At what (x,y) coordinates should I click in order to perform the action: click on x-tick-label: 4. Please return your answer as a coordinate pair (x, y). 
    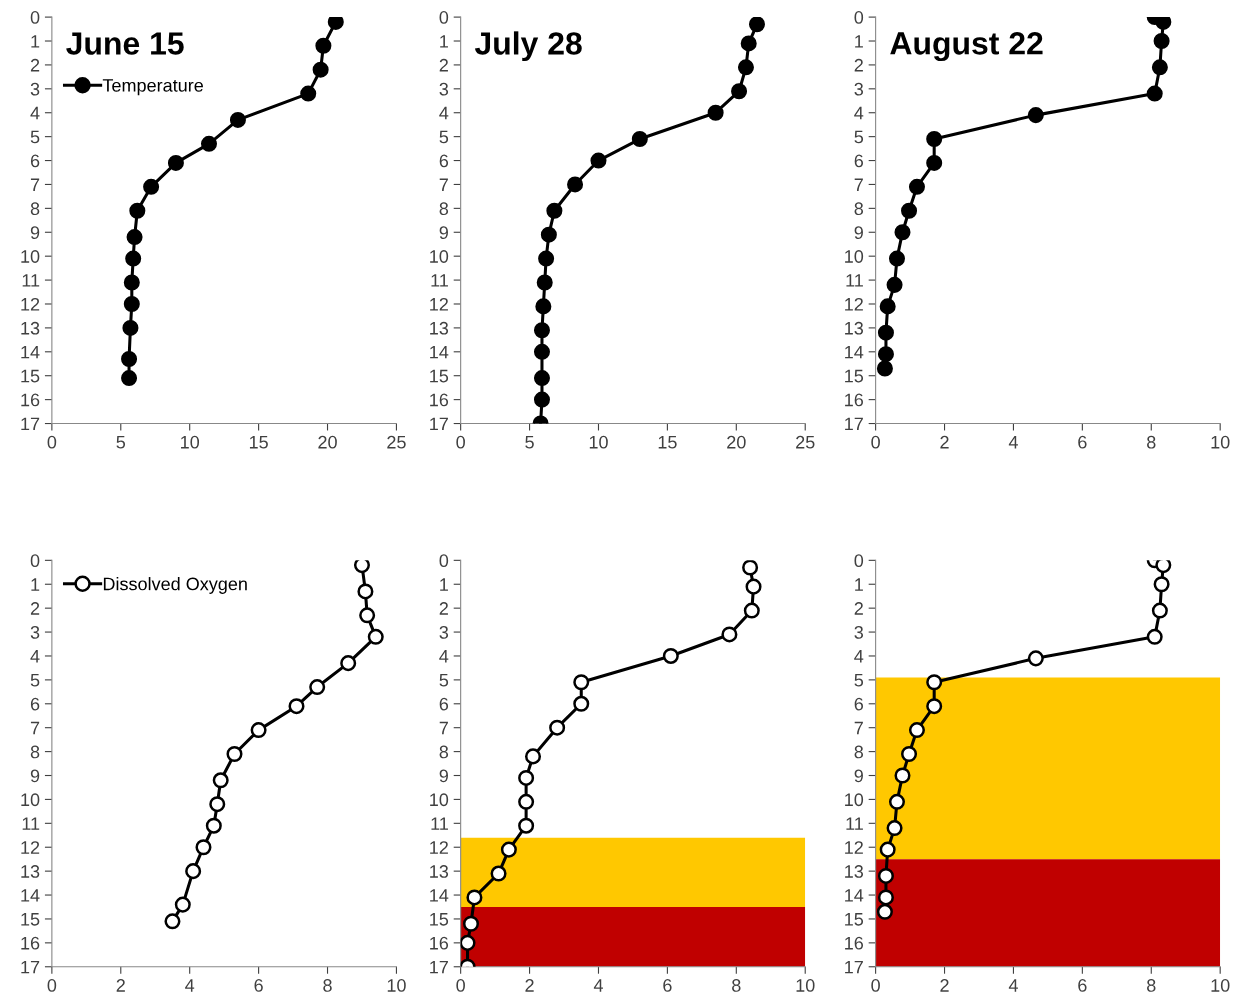
    Looking at the image, I should click on (1013, 985).